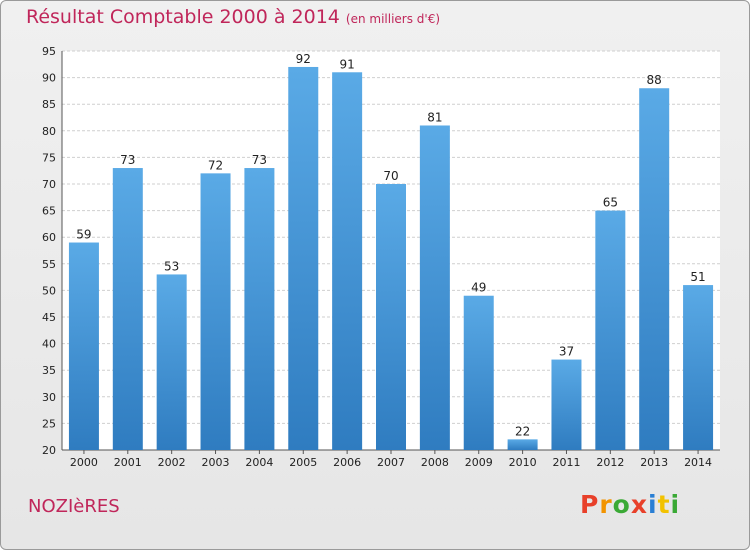 The height and width of the screenshot is (550, 750). I want to click on y-tick-label: 70, so click(49, 184).